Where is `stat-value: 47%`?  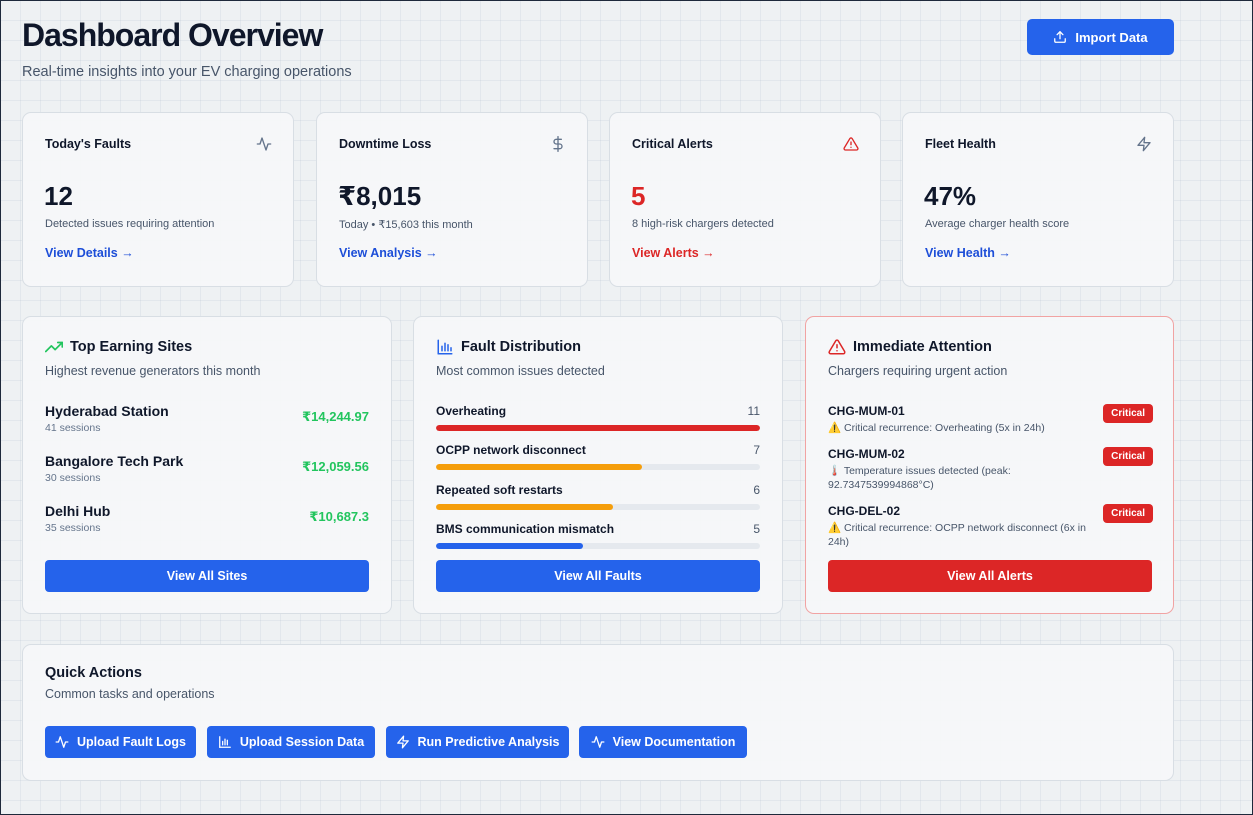
stat-value: 47% is located at coordinates (950, 196).